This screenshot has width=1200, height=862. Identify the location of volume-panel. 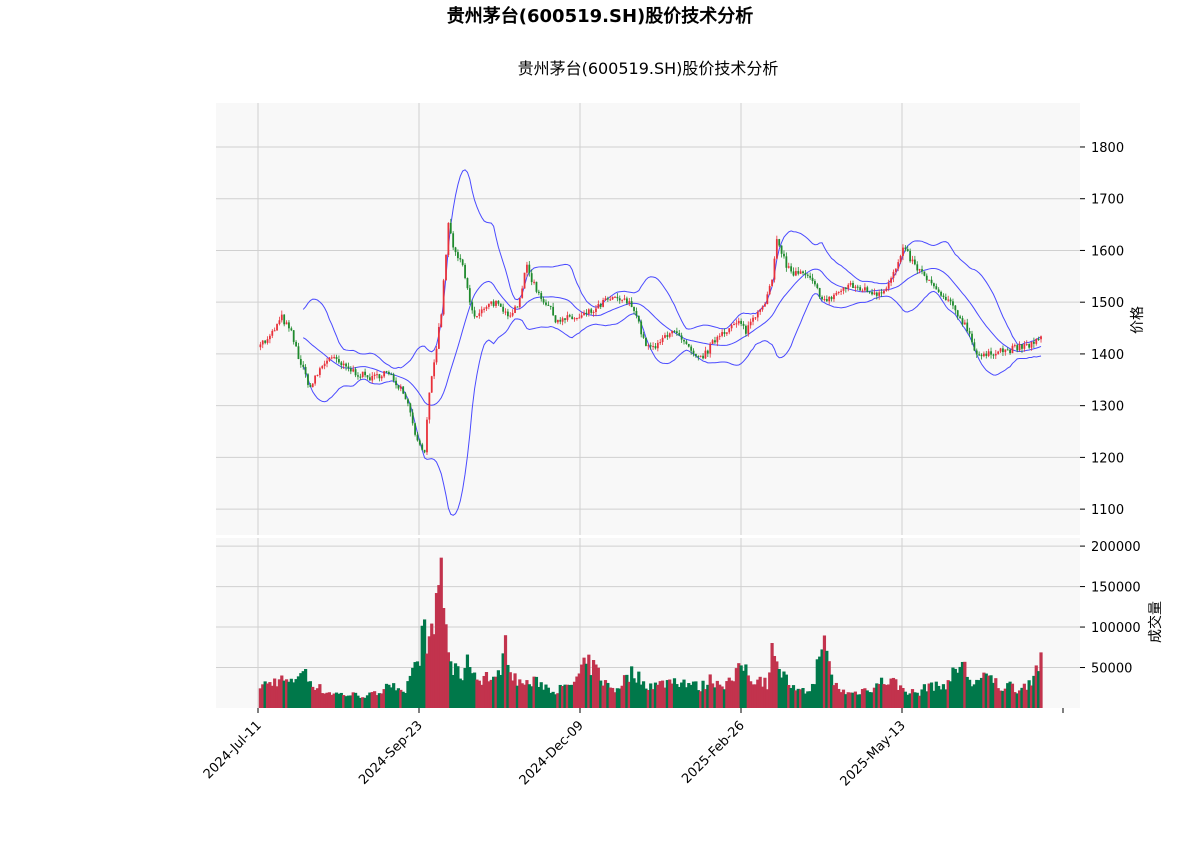
(648, 623).